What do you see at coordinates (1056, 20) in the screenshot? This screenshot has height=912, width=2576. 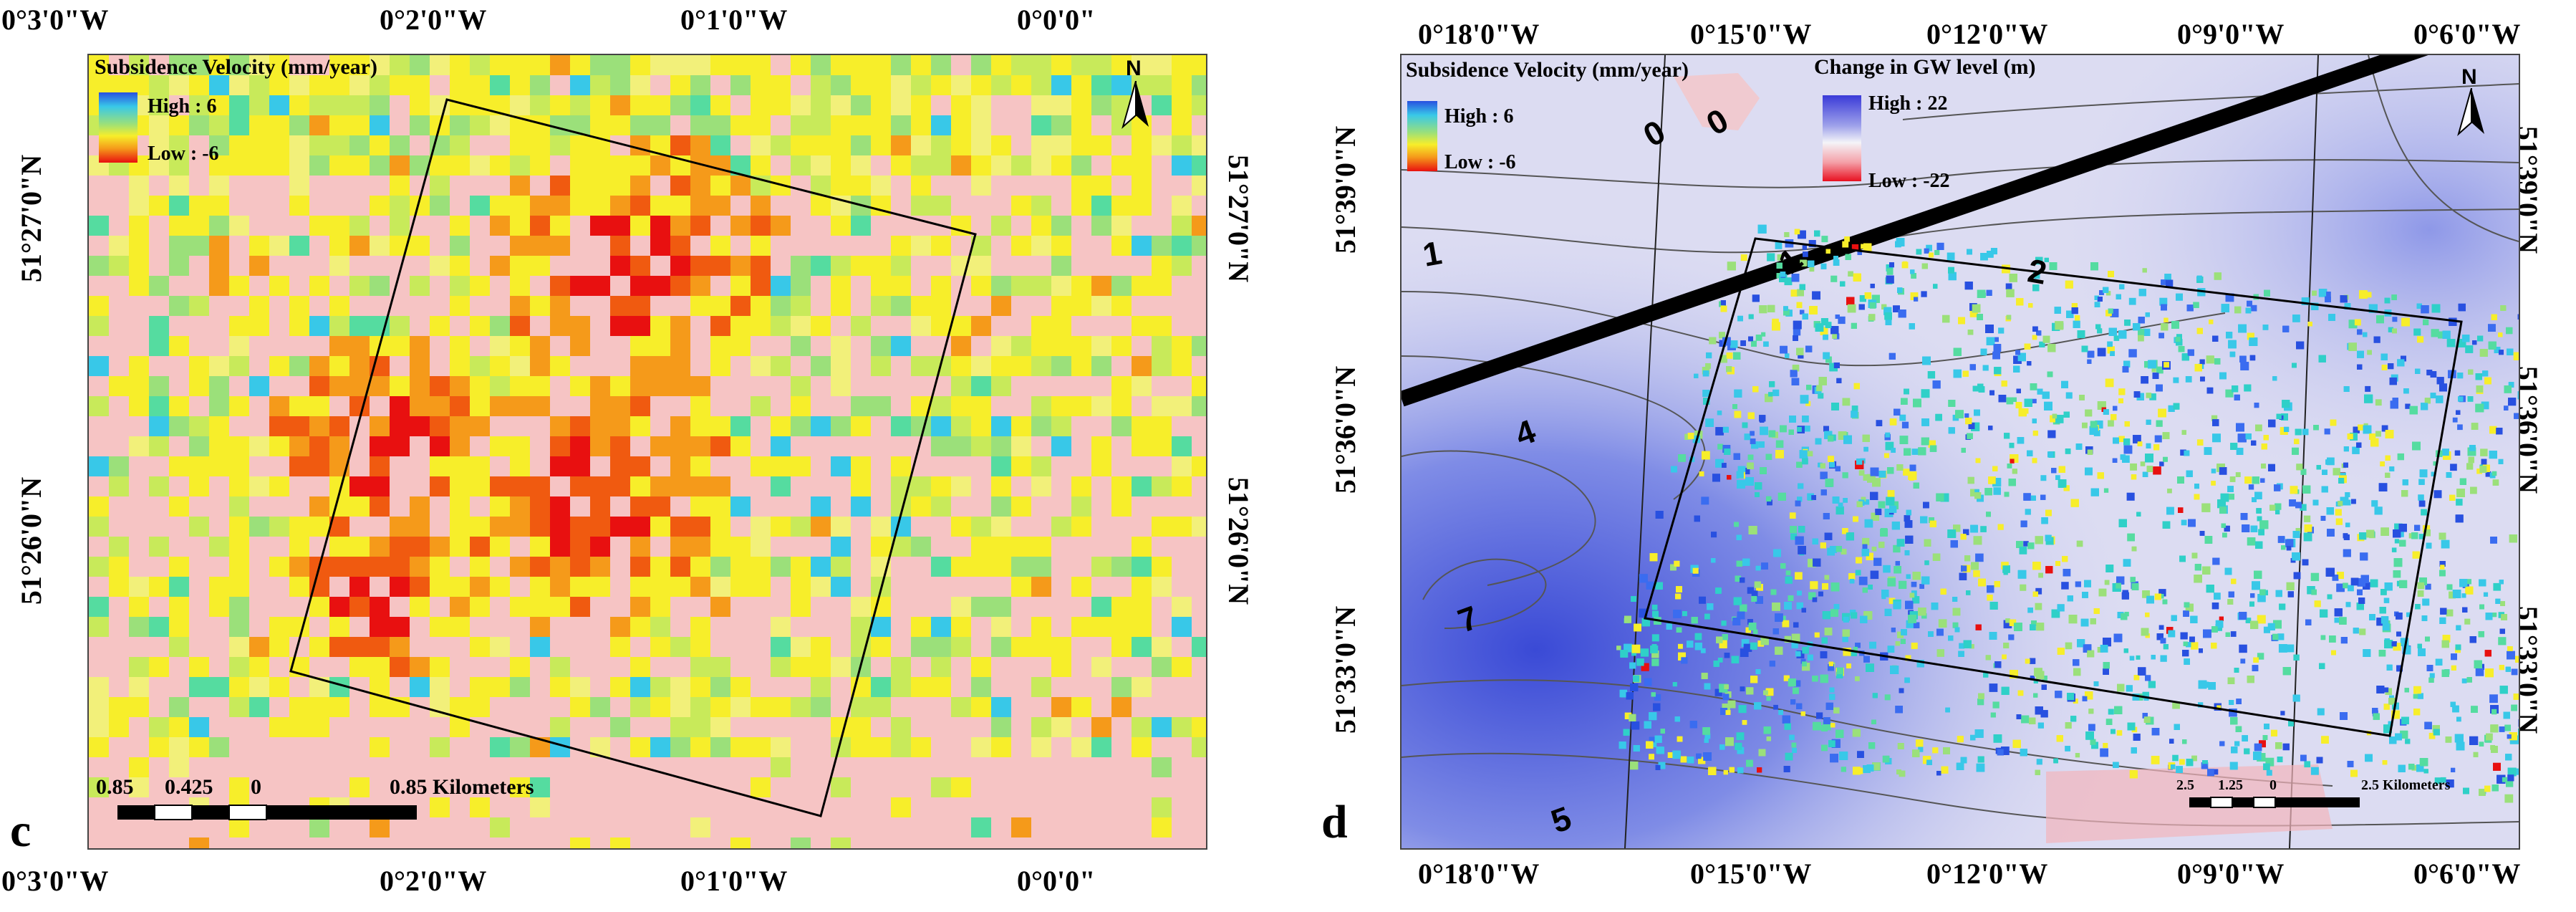 I see `c-top-lon-label: 0°0'0"` at bounding box center [1056, 20].